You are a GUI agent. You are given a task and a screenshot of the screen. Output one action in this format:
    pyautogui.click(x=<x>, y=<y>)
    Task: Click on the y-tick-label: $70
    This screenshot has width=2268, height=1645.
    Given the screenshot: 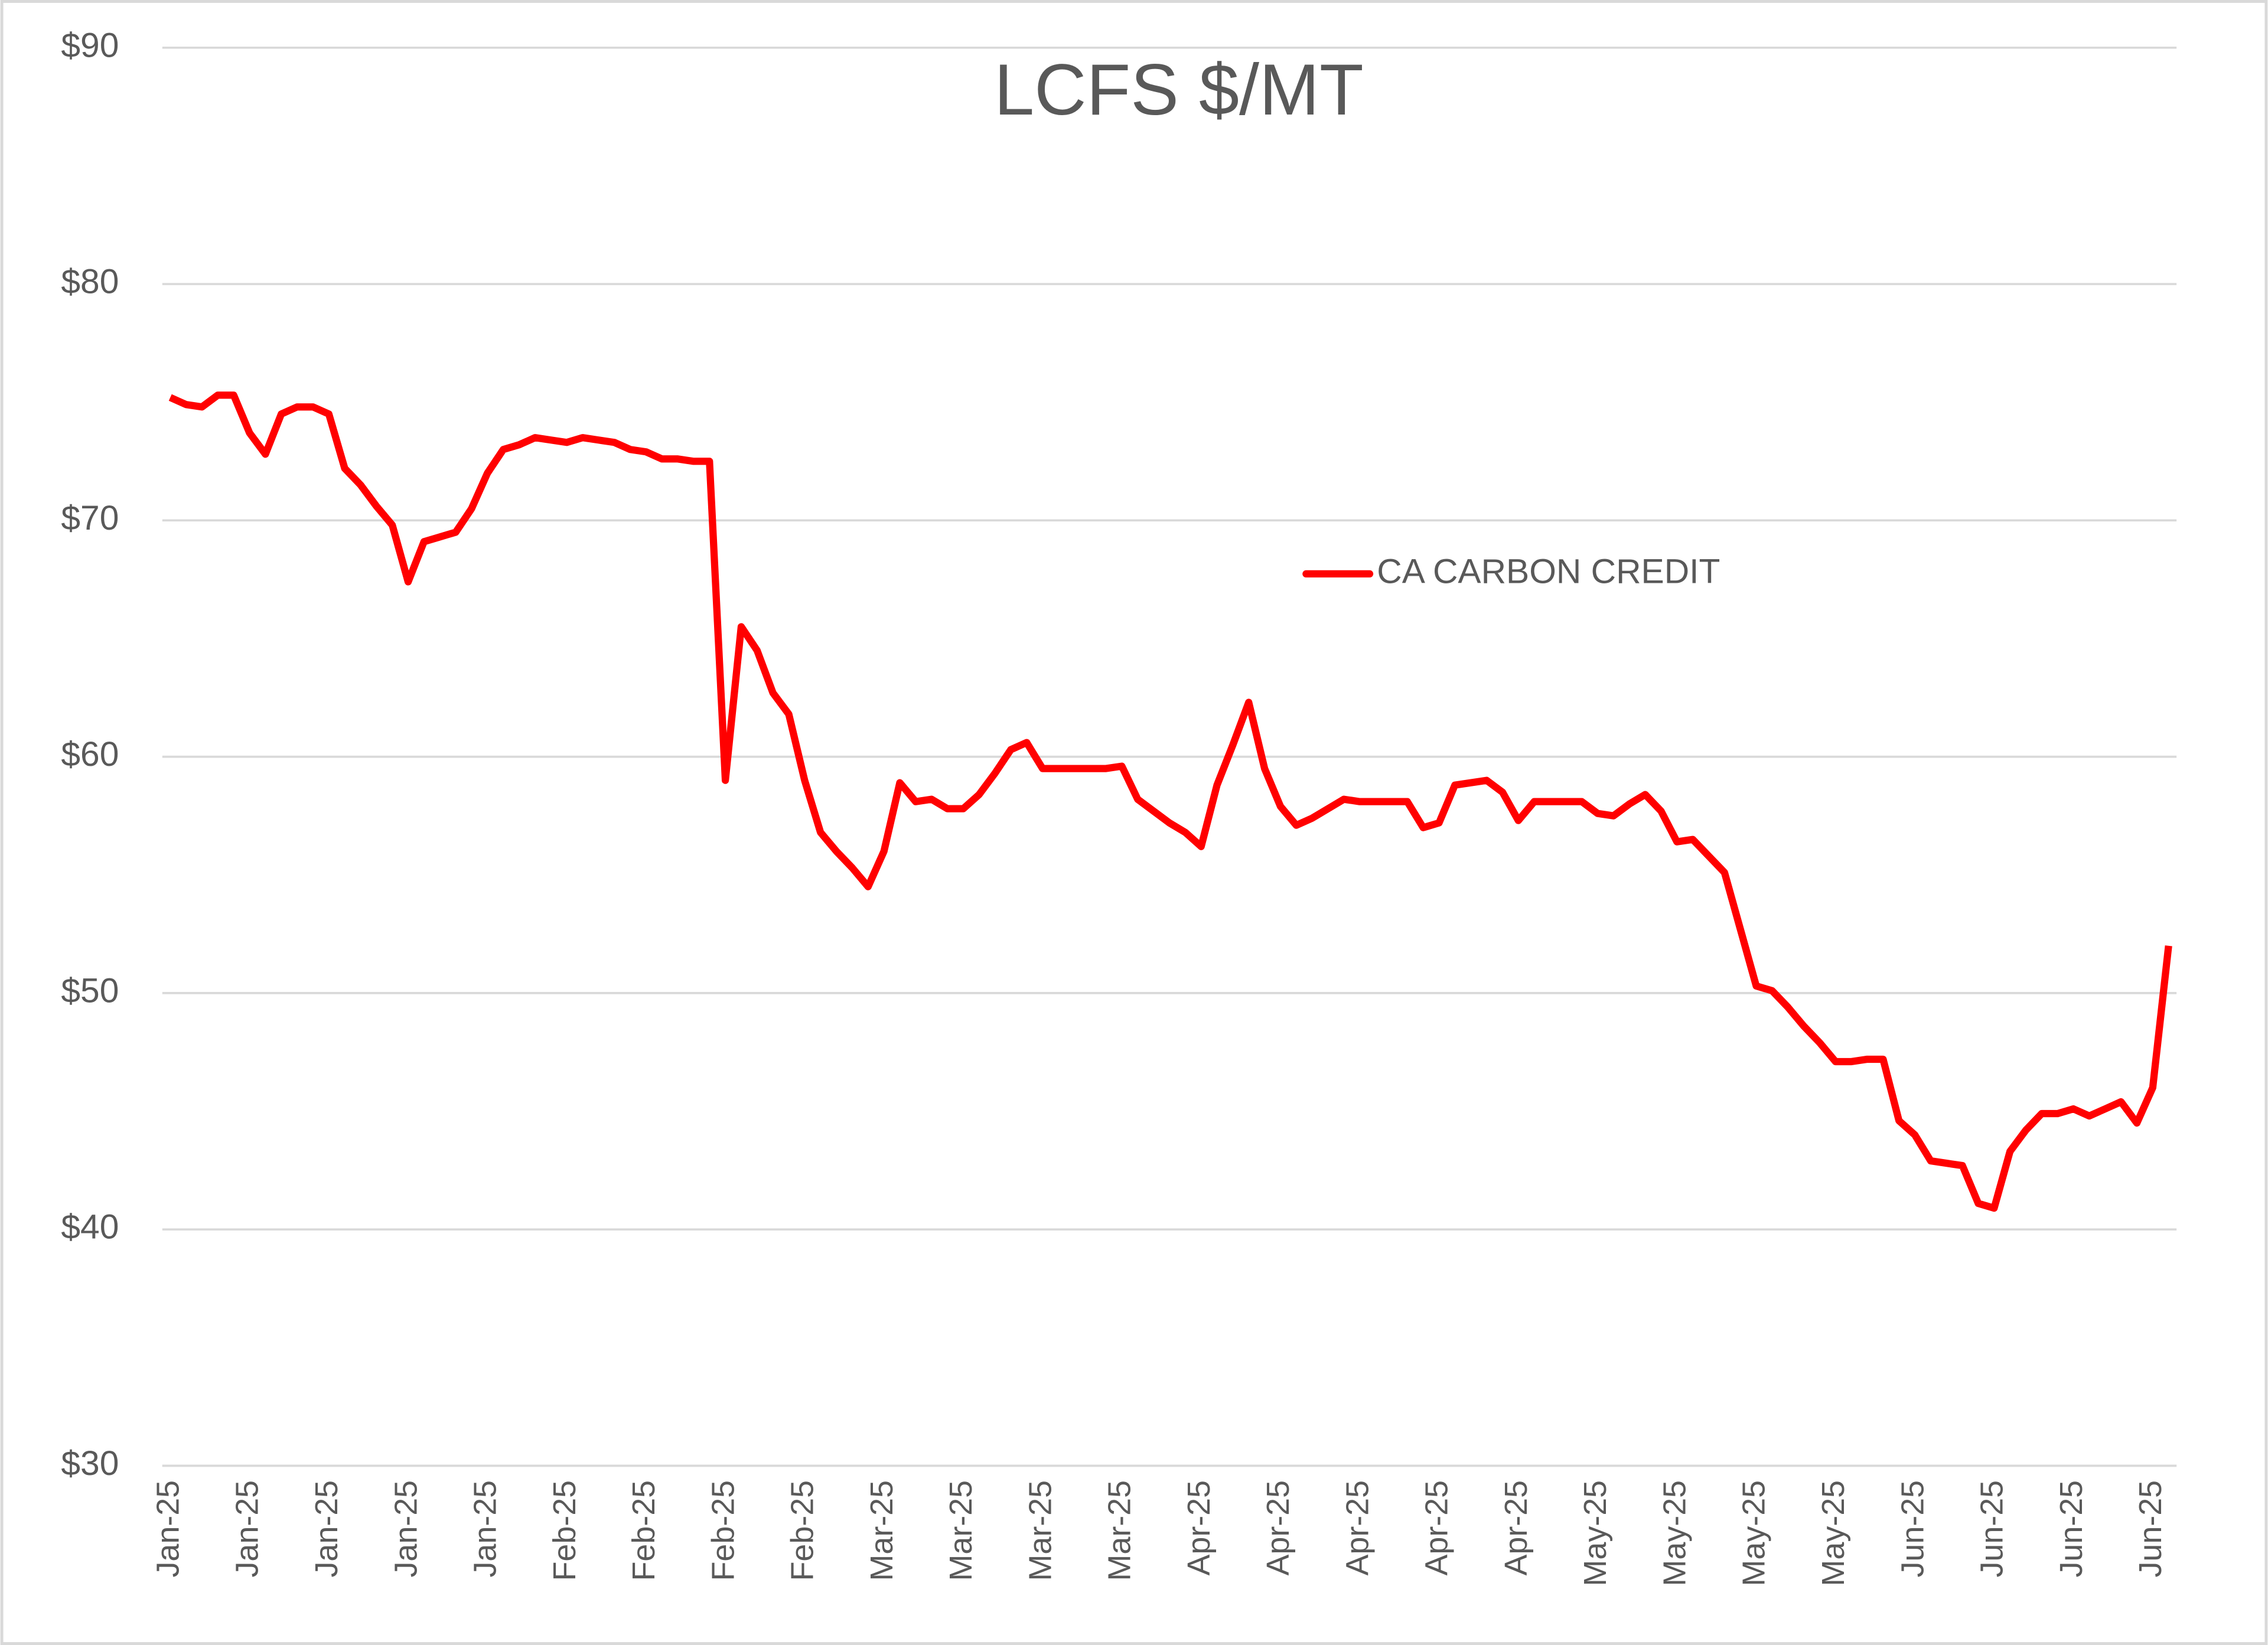 What is the action you would take?
    pyautogui.click(x=90, y=518)
    